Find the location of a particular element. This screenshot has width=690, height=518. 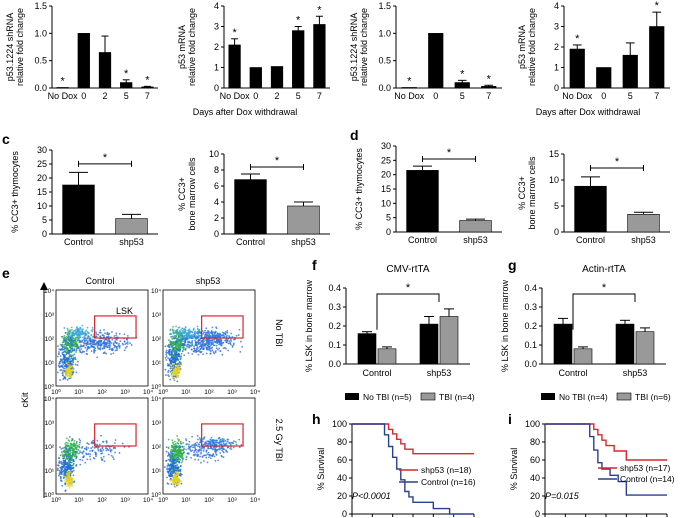

a1-star-0: * is located at coordinates (62, 81).